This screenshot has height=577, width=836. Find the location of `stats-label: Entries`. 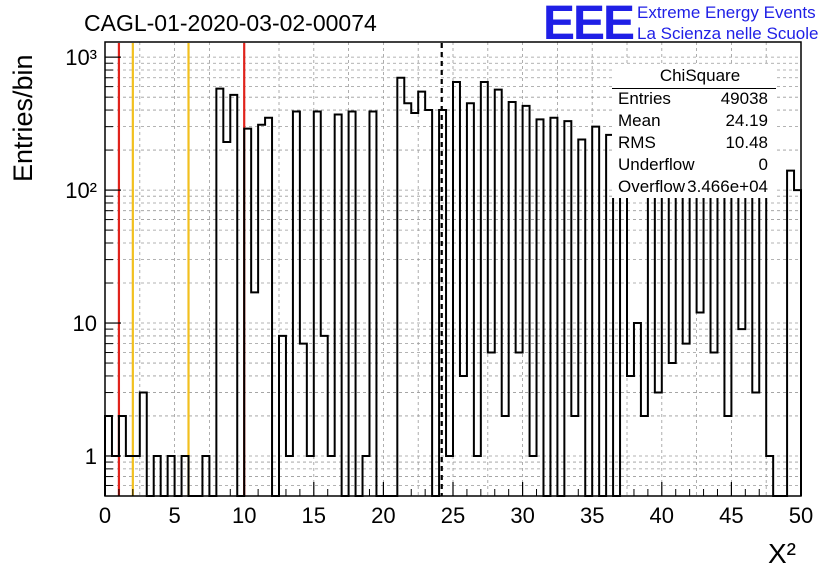

stats-label: Entries is located at coordinates (644, 98).